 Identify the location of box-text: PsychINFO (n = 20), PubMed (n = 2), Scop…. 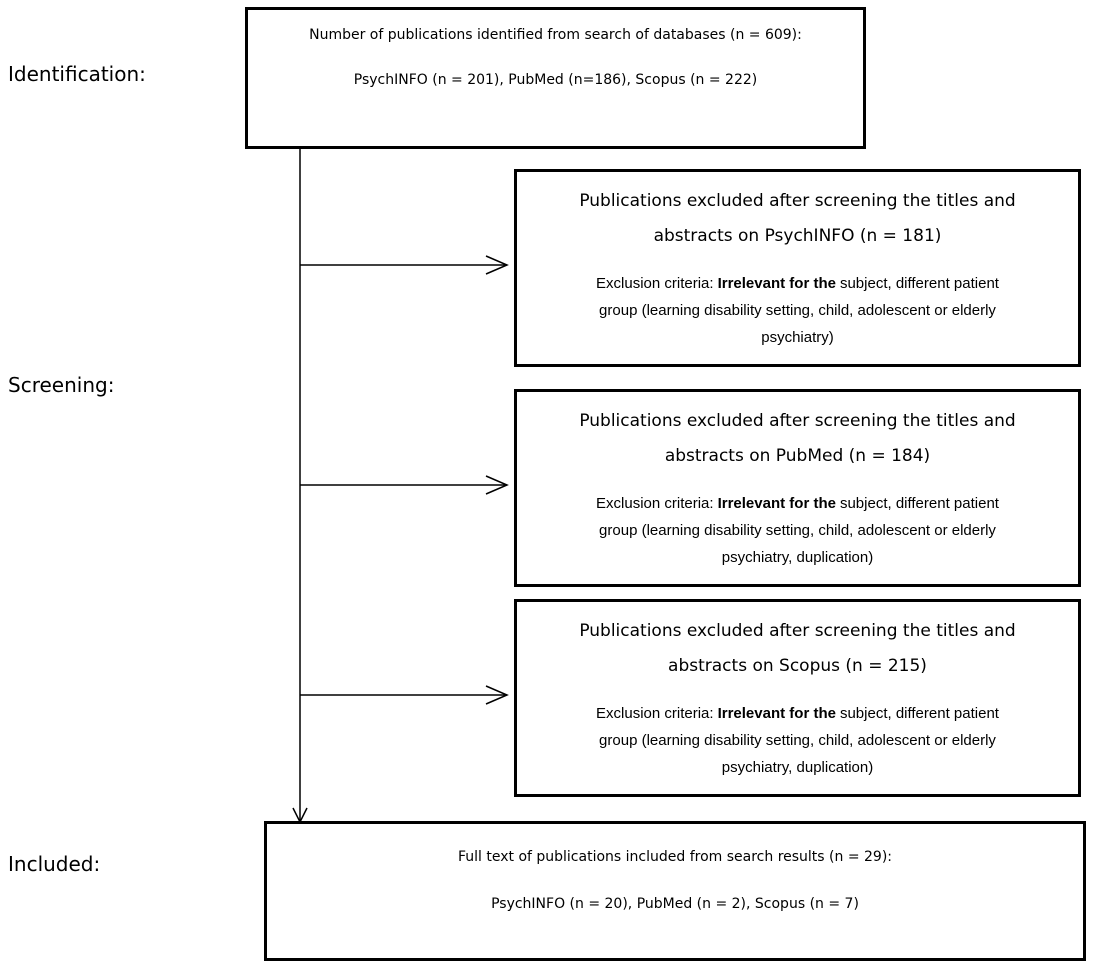
(675, 904).